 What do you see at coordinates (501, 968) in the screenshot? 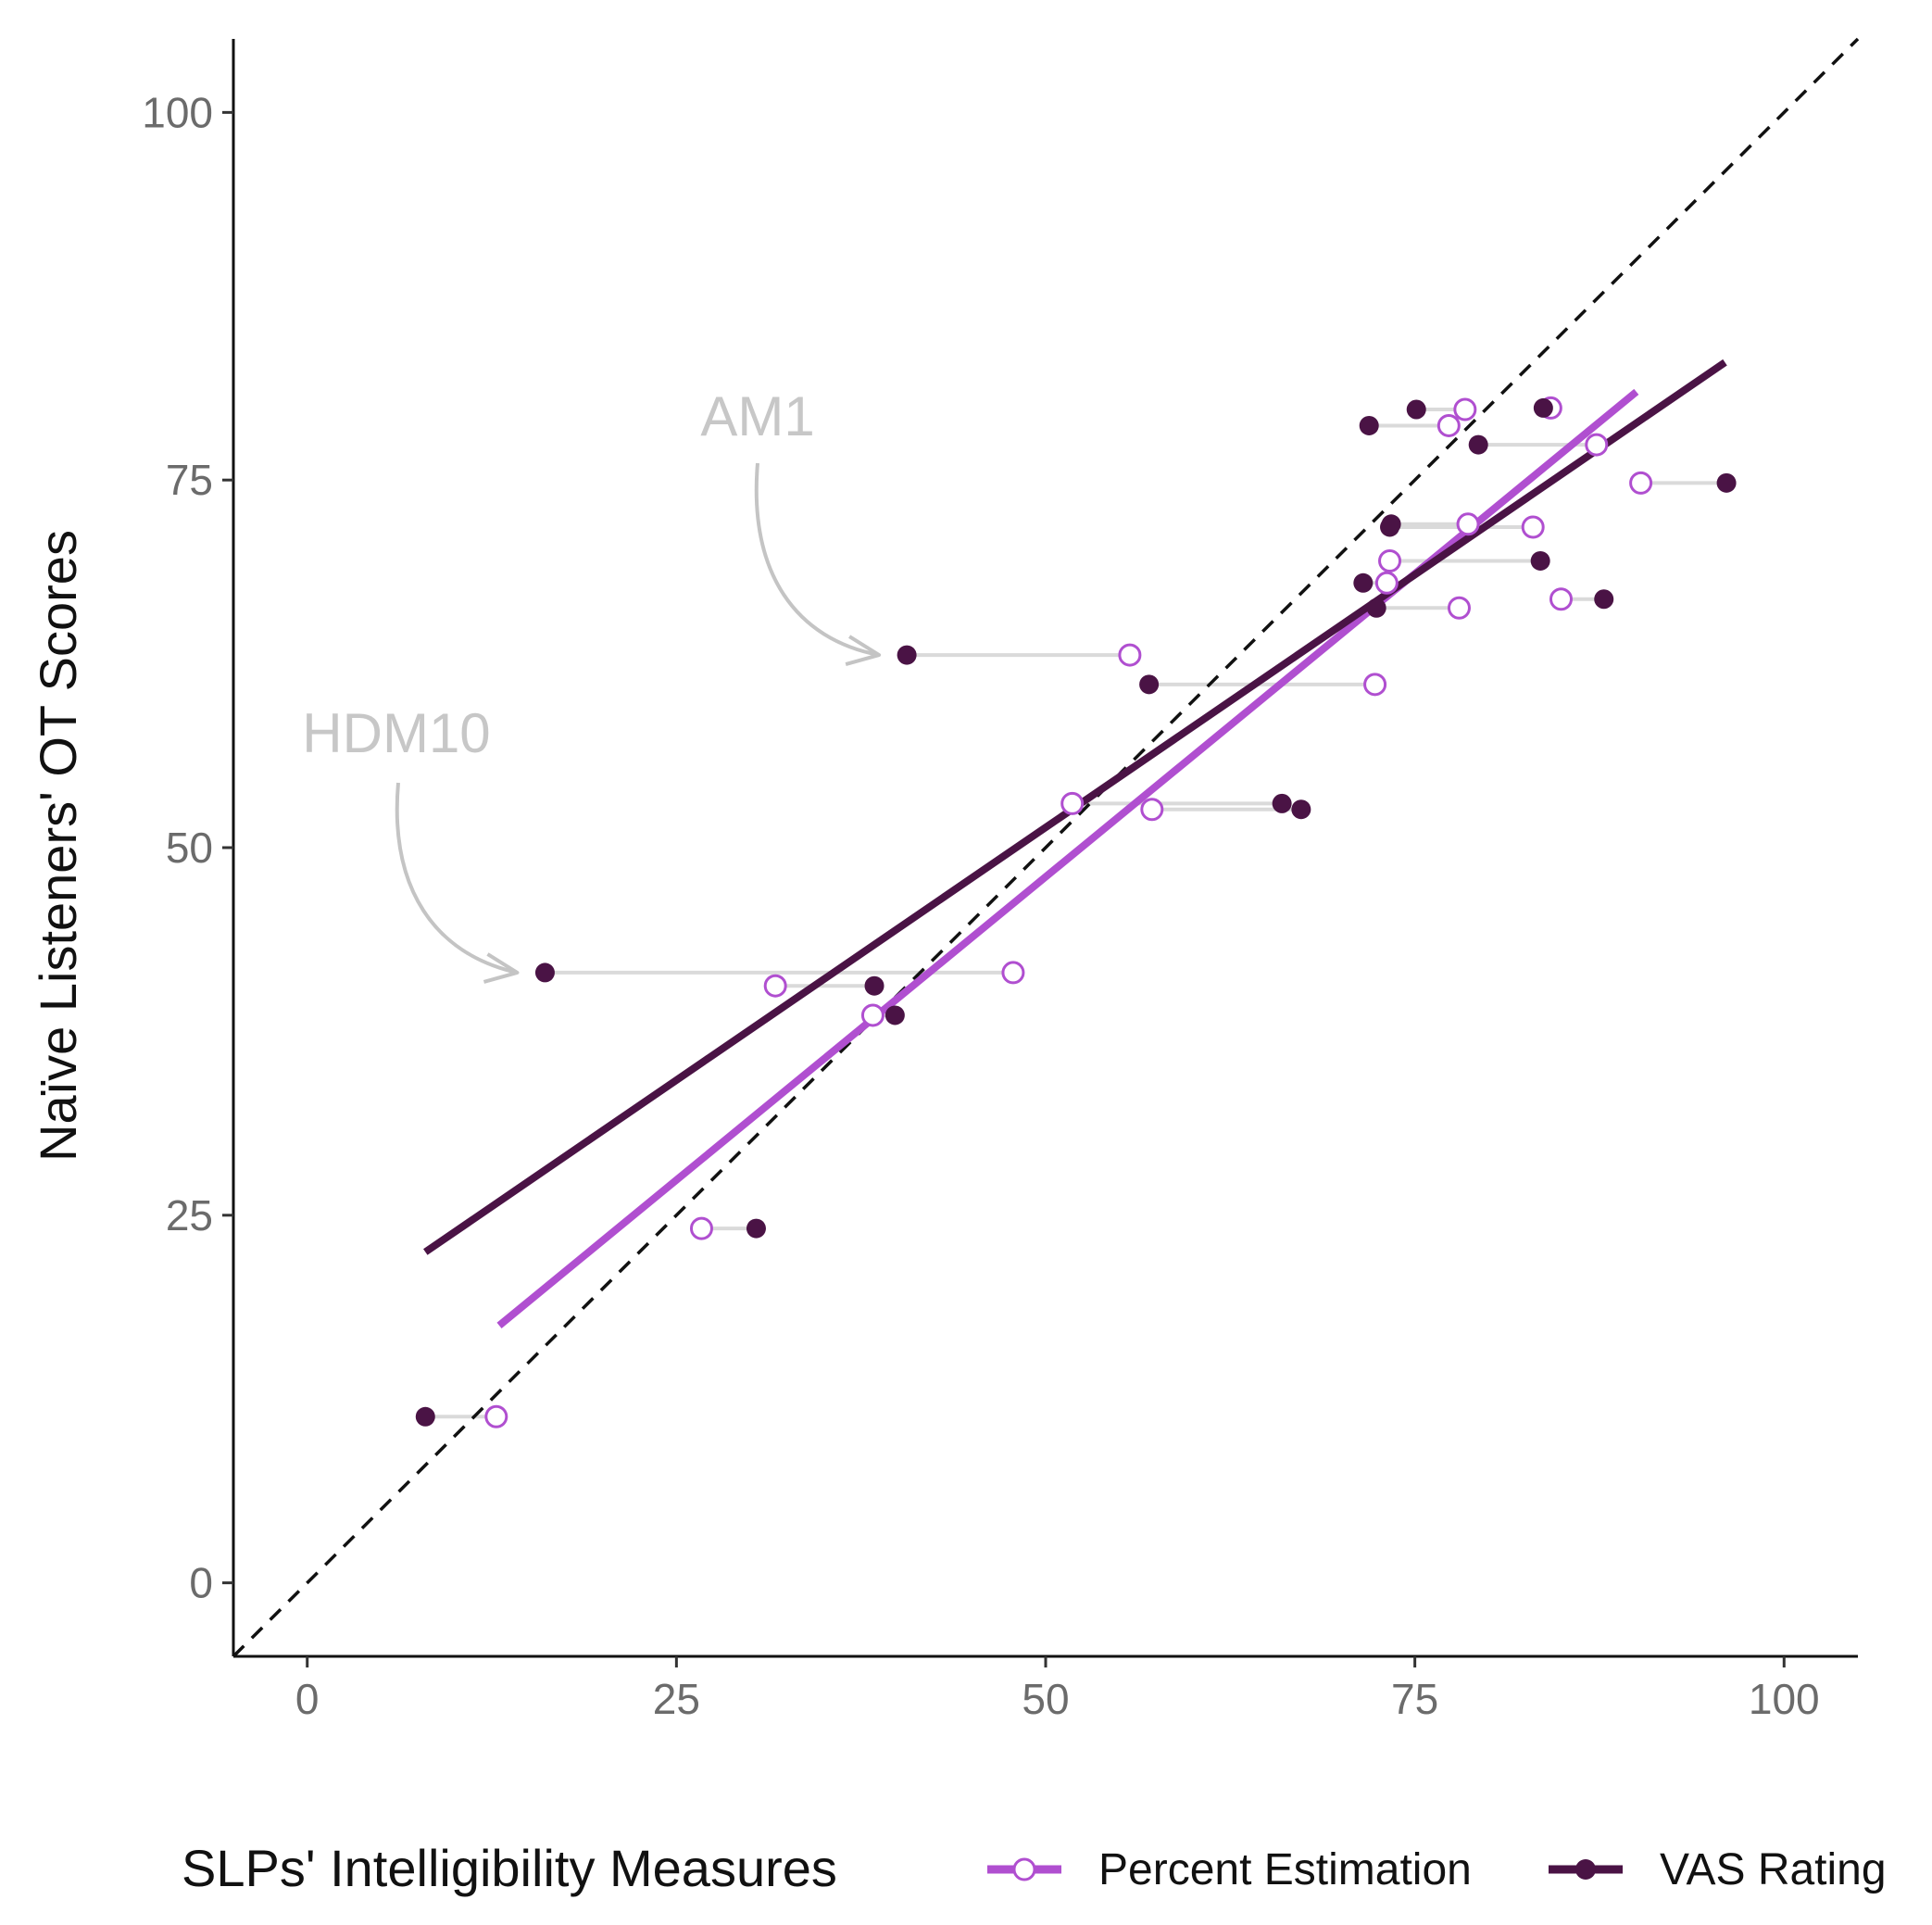
I see `annotation-arrowhead-hdm10` at bounding box center [501, 968].